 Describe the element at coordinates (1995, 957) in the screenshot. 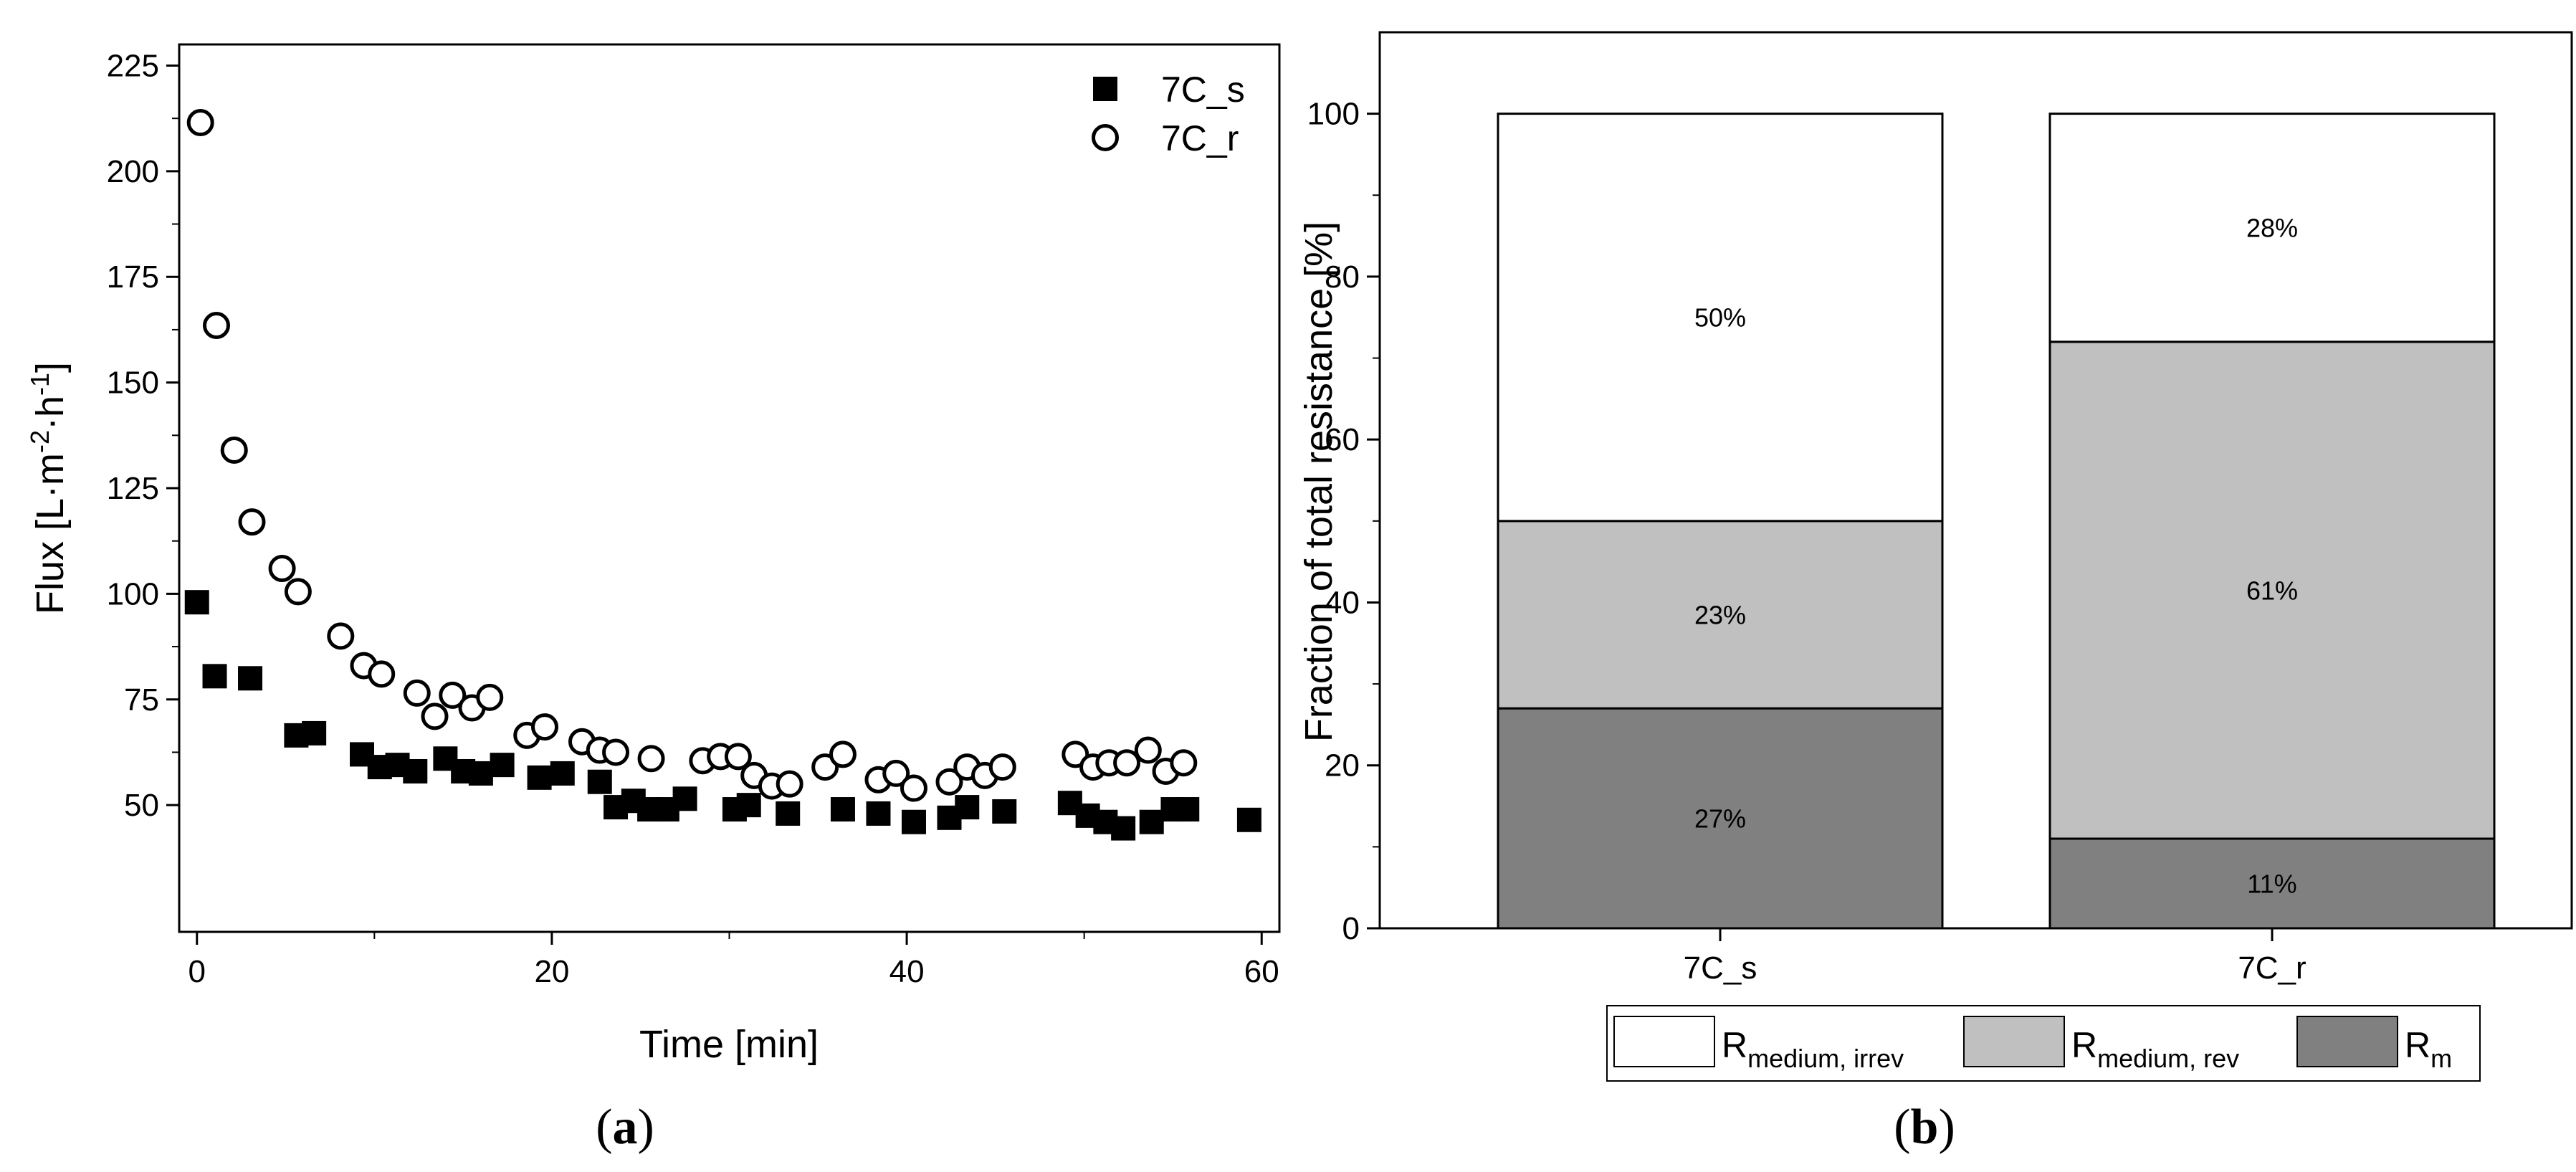

I see `chart-b-x-axis: 7C_s 7C_r` at that location.